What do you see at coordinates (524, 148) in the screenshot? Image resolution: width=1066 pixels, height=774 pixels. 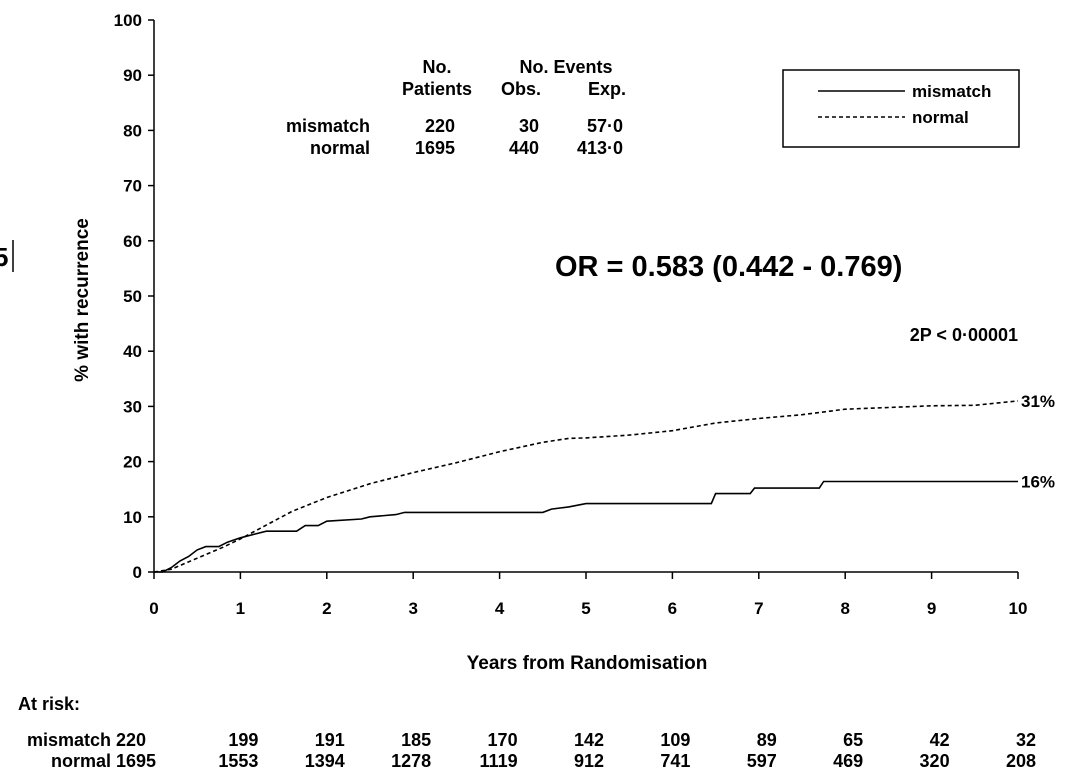 I see `stats-cell-obs: 440` at bounding box center [524, 148].